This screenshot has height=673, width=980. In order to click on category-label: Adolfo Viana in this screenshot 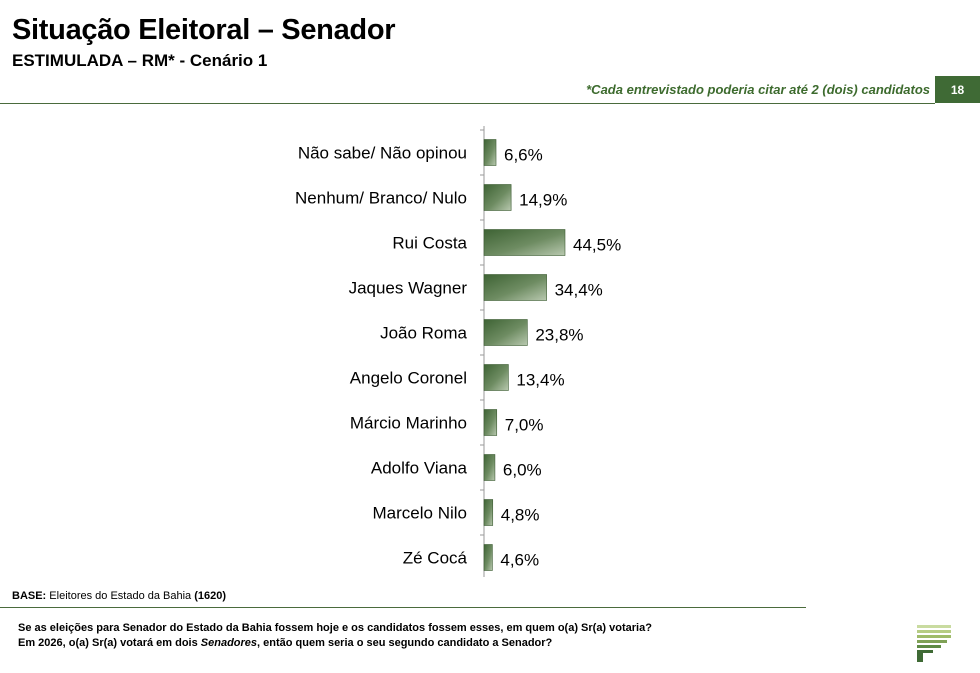, I will do `click(419, 468)`.